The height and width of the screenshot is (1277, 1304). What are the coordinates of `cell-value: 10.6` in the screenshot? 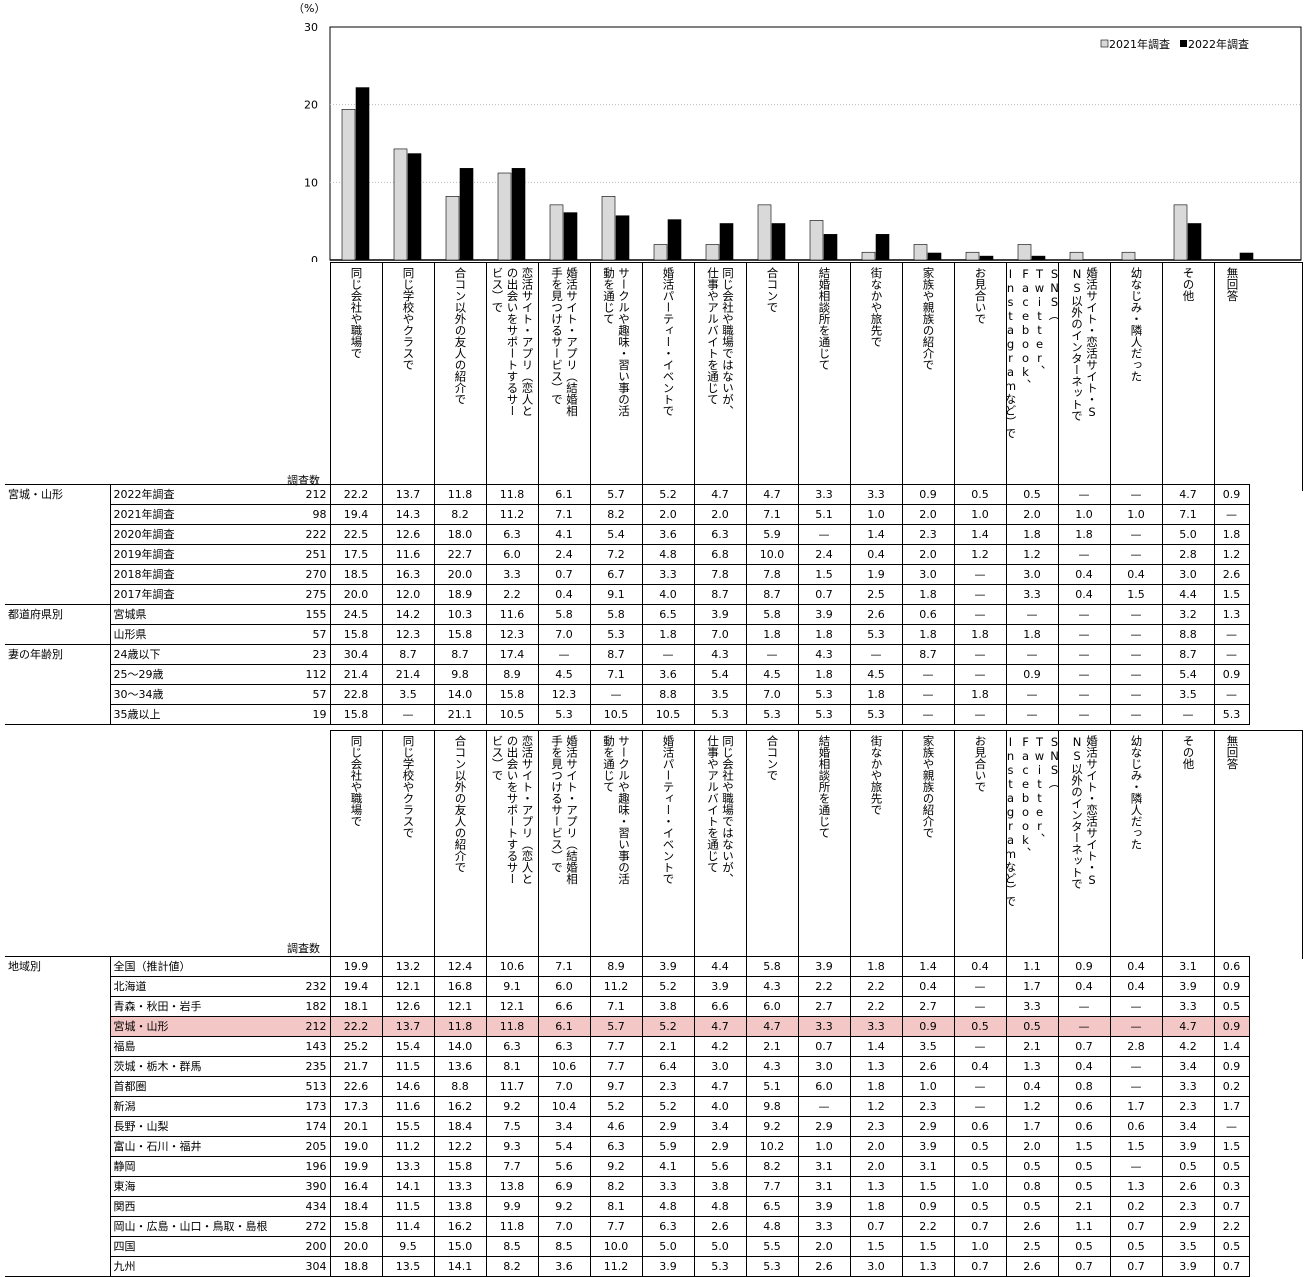 It's located at (511, 966).